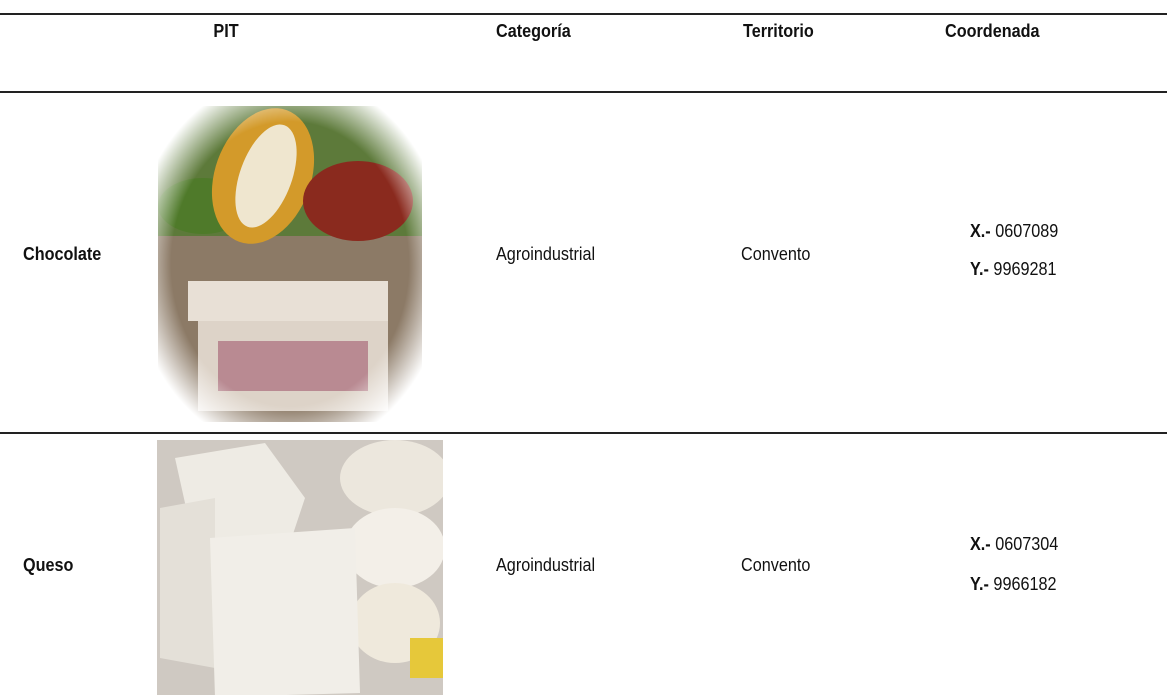 This screenshot has height=697, width=1167. I want to click on header-cell: PIT, so click(226, 31).